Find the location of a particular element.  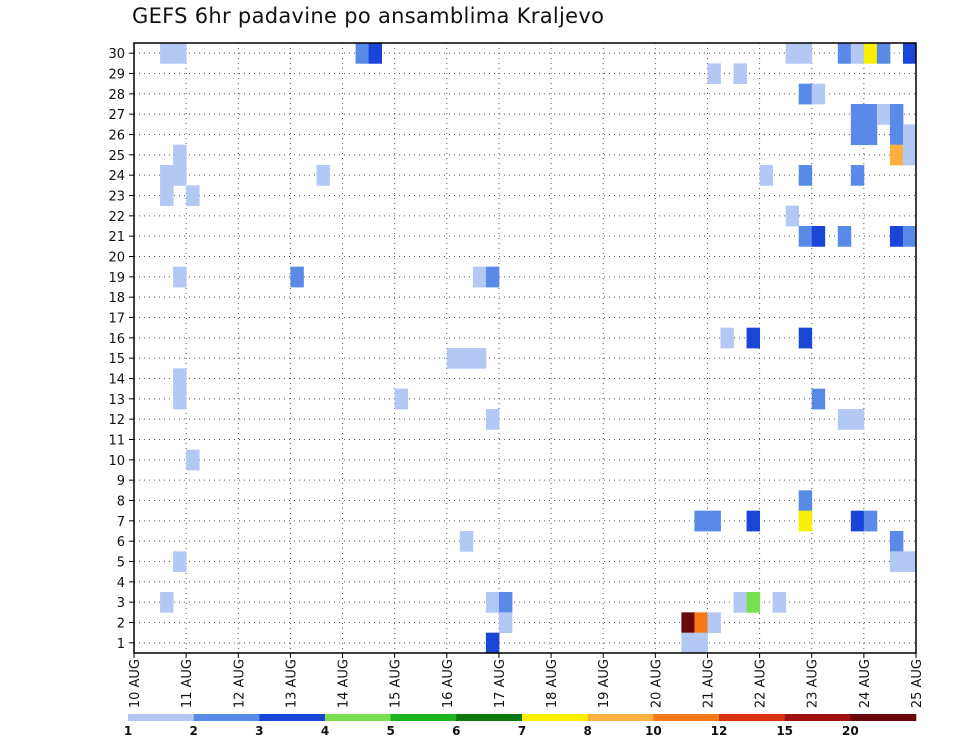

y-tick-label: 30 is located at coordinates (116, 54).